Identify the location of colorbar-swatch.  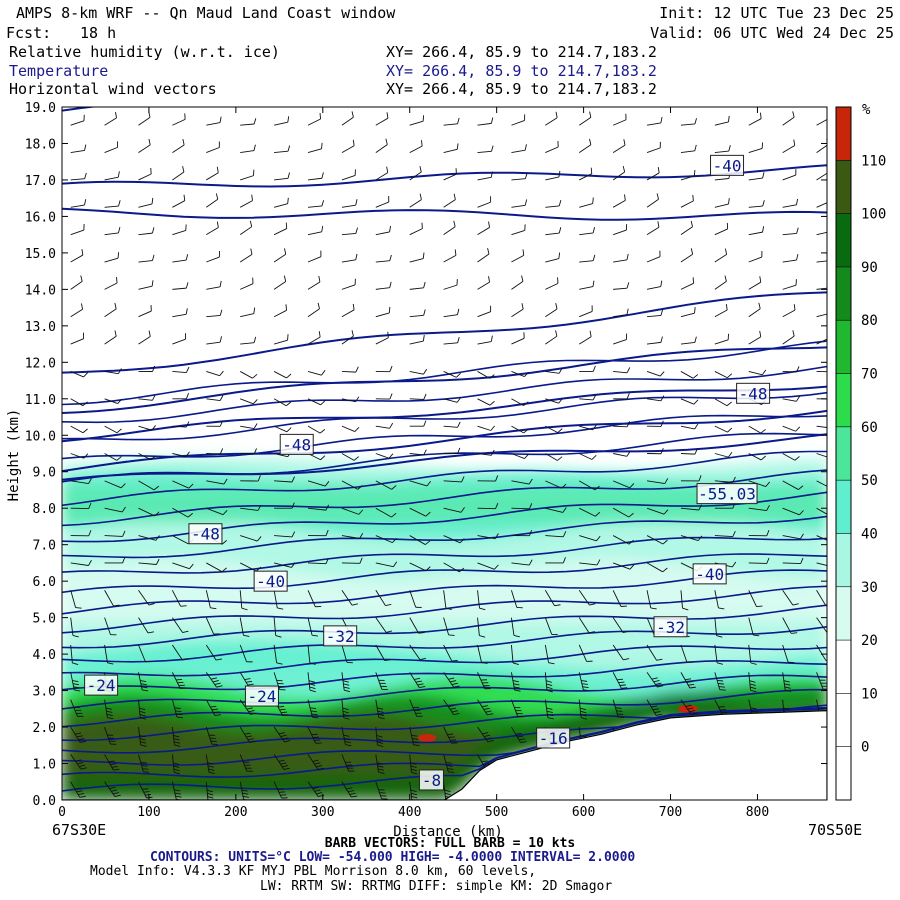
(843, 667).